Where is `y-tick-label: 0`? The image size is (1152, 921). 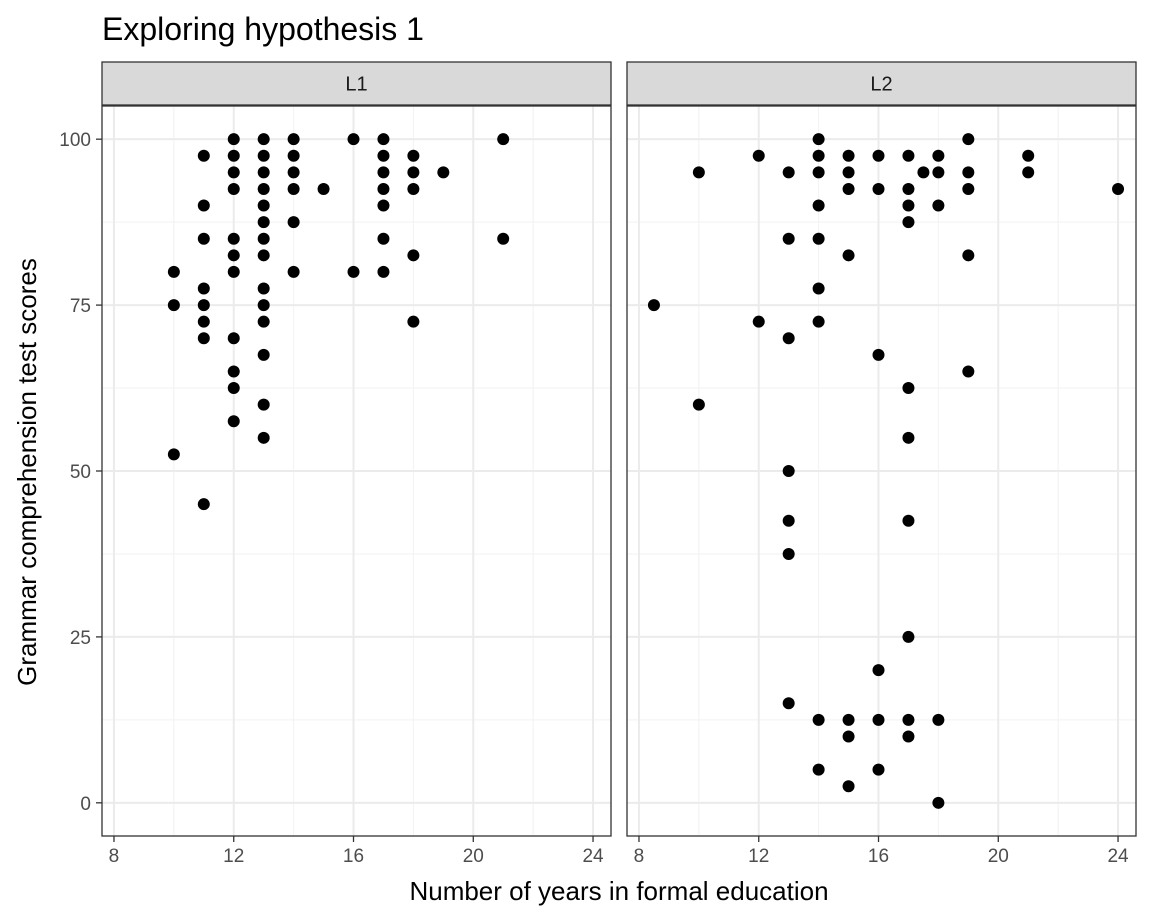 y-tick-label: 0 is located at coordinates (85, 804).